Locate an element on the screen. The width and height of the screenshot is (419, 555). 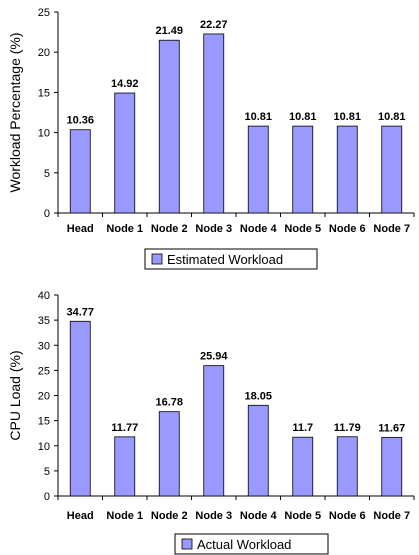
data-label: 10.36 is located at coordinates (80, 121).